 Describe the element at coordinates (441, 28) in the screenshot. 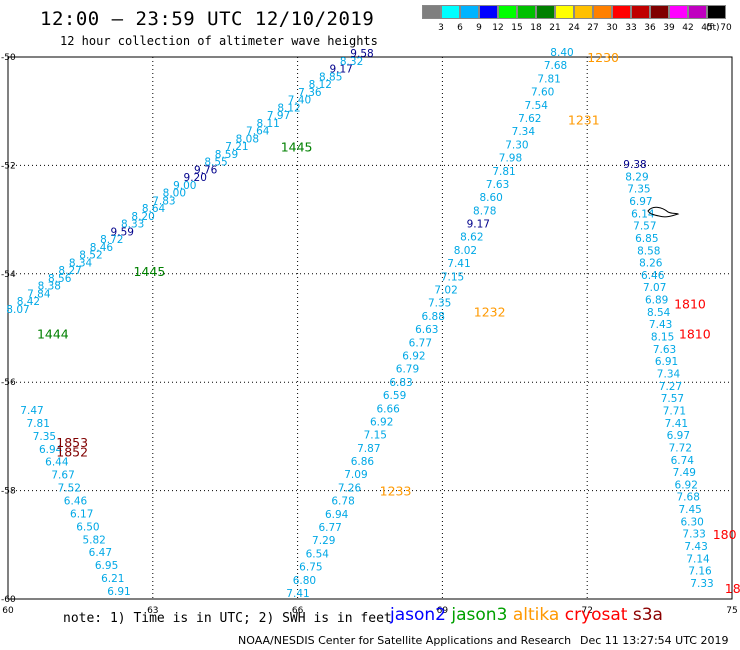

I see `legend-label: 3` at that location.